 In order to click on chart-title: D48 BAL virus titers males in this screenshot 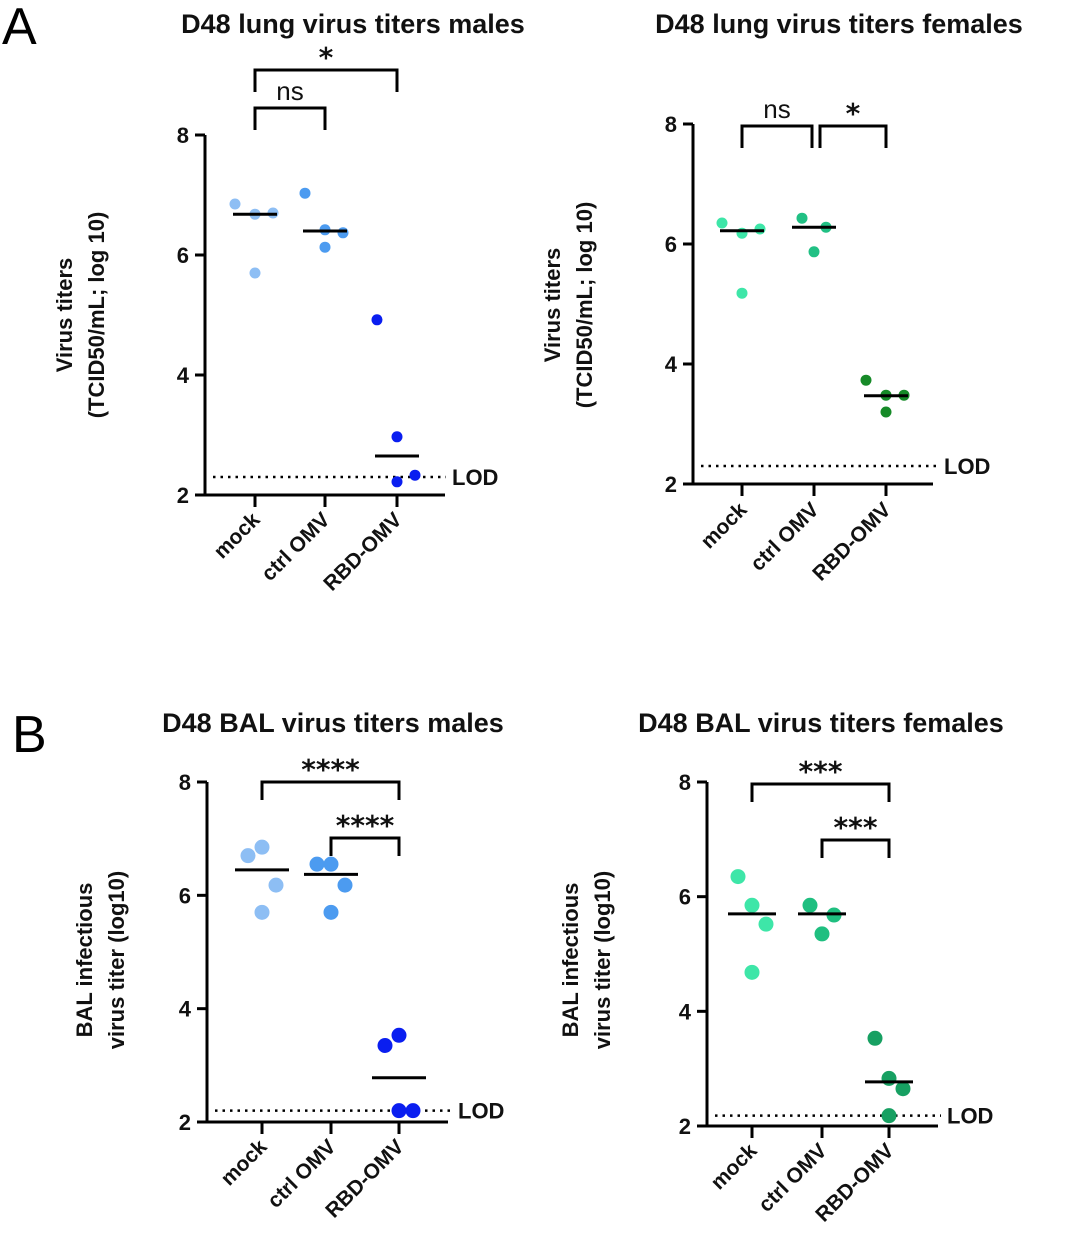, I will do `click(333, 723)`.